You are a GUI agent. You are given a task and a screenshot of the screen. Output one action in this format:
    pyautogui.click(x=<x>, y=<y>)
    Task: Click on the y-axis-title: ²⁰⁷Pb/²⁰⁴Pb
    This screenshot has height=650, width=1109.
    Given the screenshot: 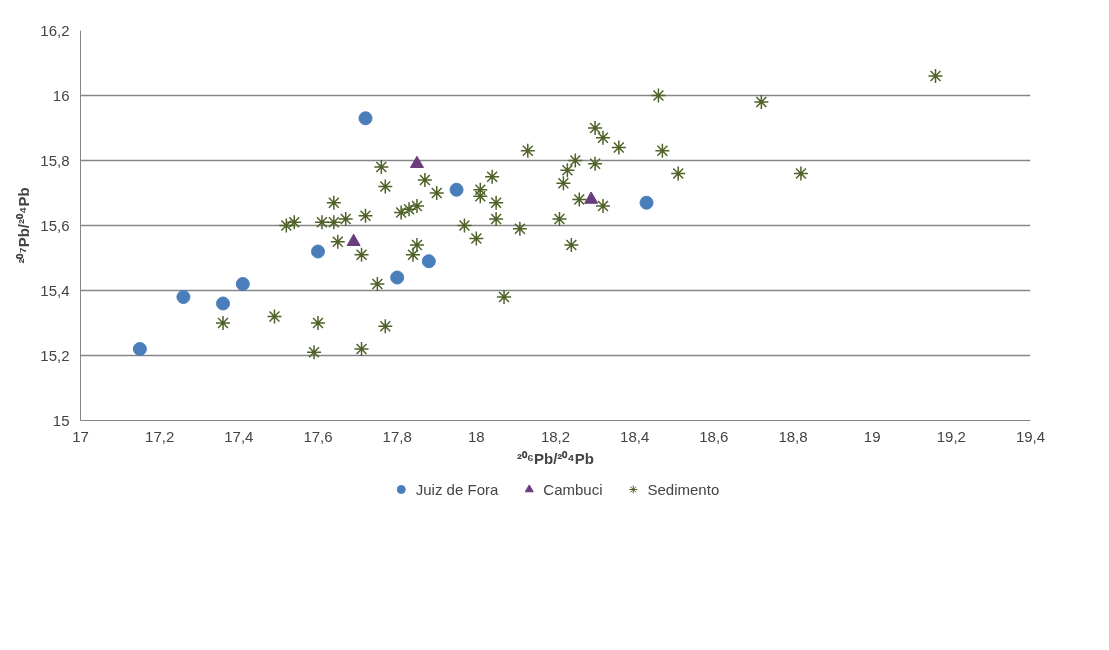 What is the action you would take?
    pyautogui.click(x=24, y=225)
    